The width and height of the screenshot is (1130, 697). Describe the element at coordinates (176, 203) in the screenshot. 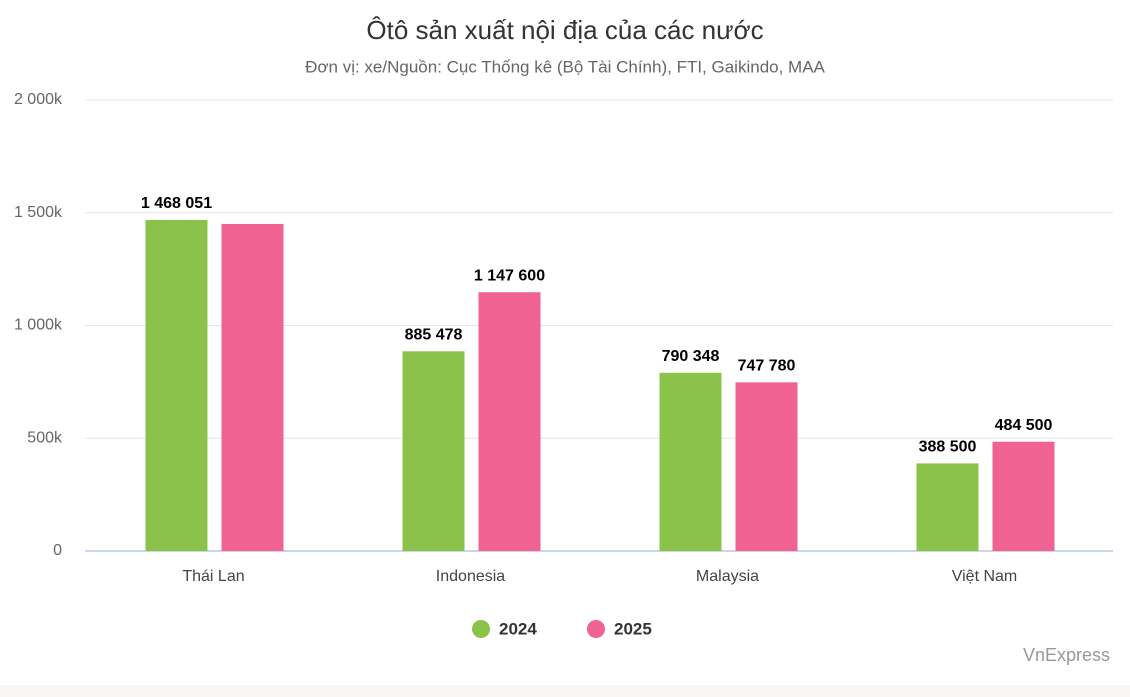

I see `value-label: 1 468 051` at that location.